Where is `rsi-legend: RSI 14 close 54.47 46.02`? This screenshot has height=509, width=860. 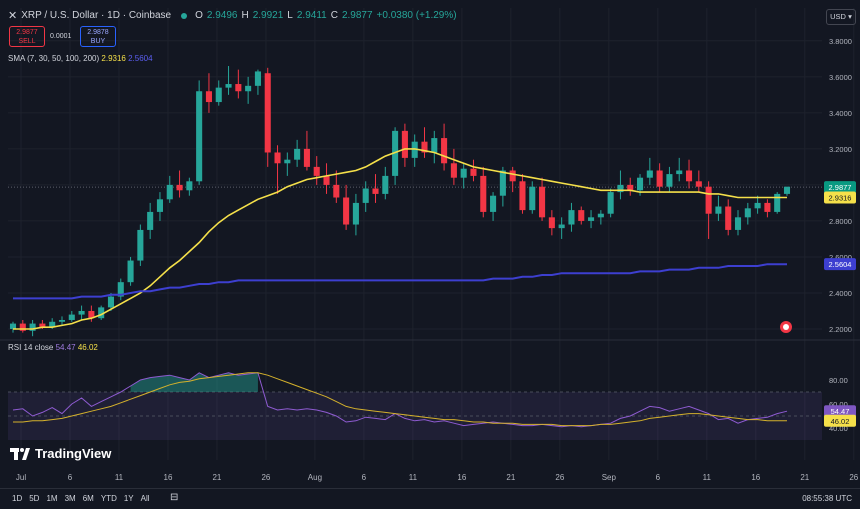 rsi-legend: RSI 14 close 54.47 46.02 is located at coordinates (53, 347).